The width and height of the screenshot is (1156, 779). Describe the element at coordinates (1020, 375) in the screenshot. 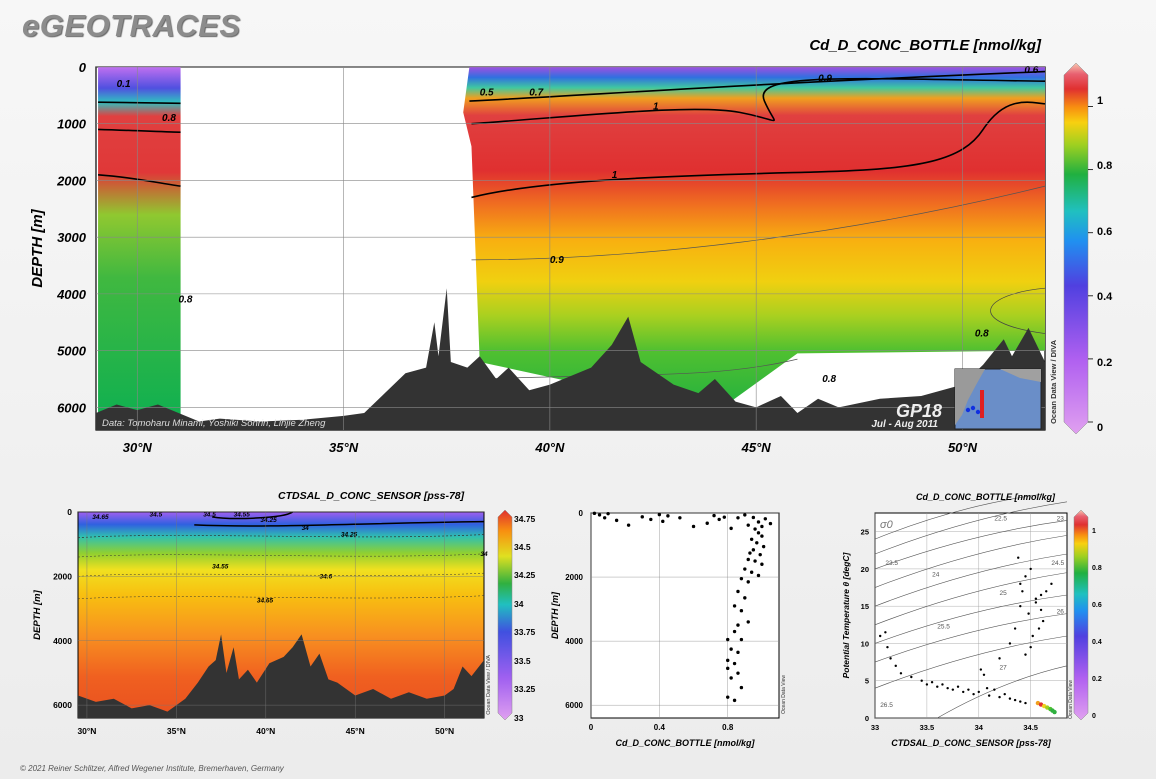

I see `inset-map-land` at that location.